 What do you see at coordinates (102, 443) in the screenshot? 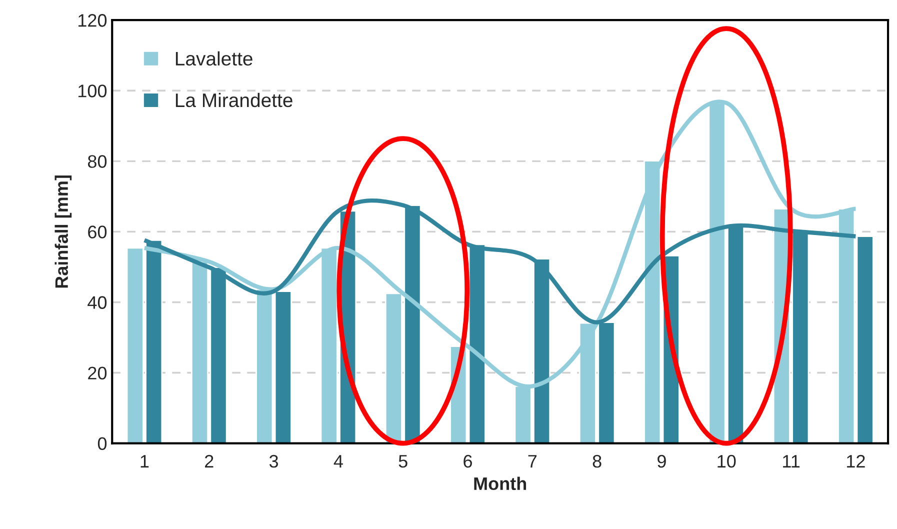
I see `y-tick-label: 0` at bounding box center [102, 443].